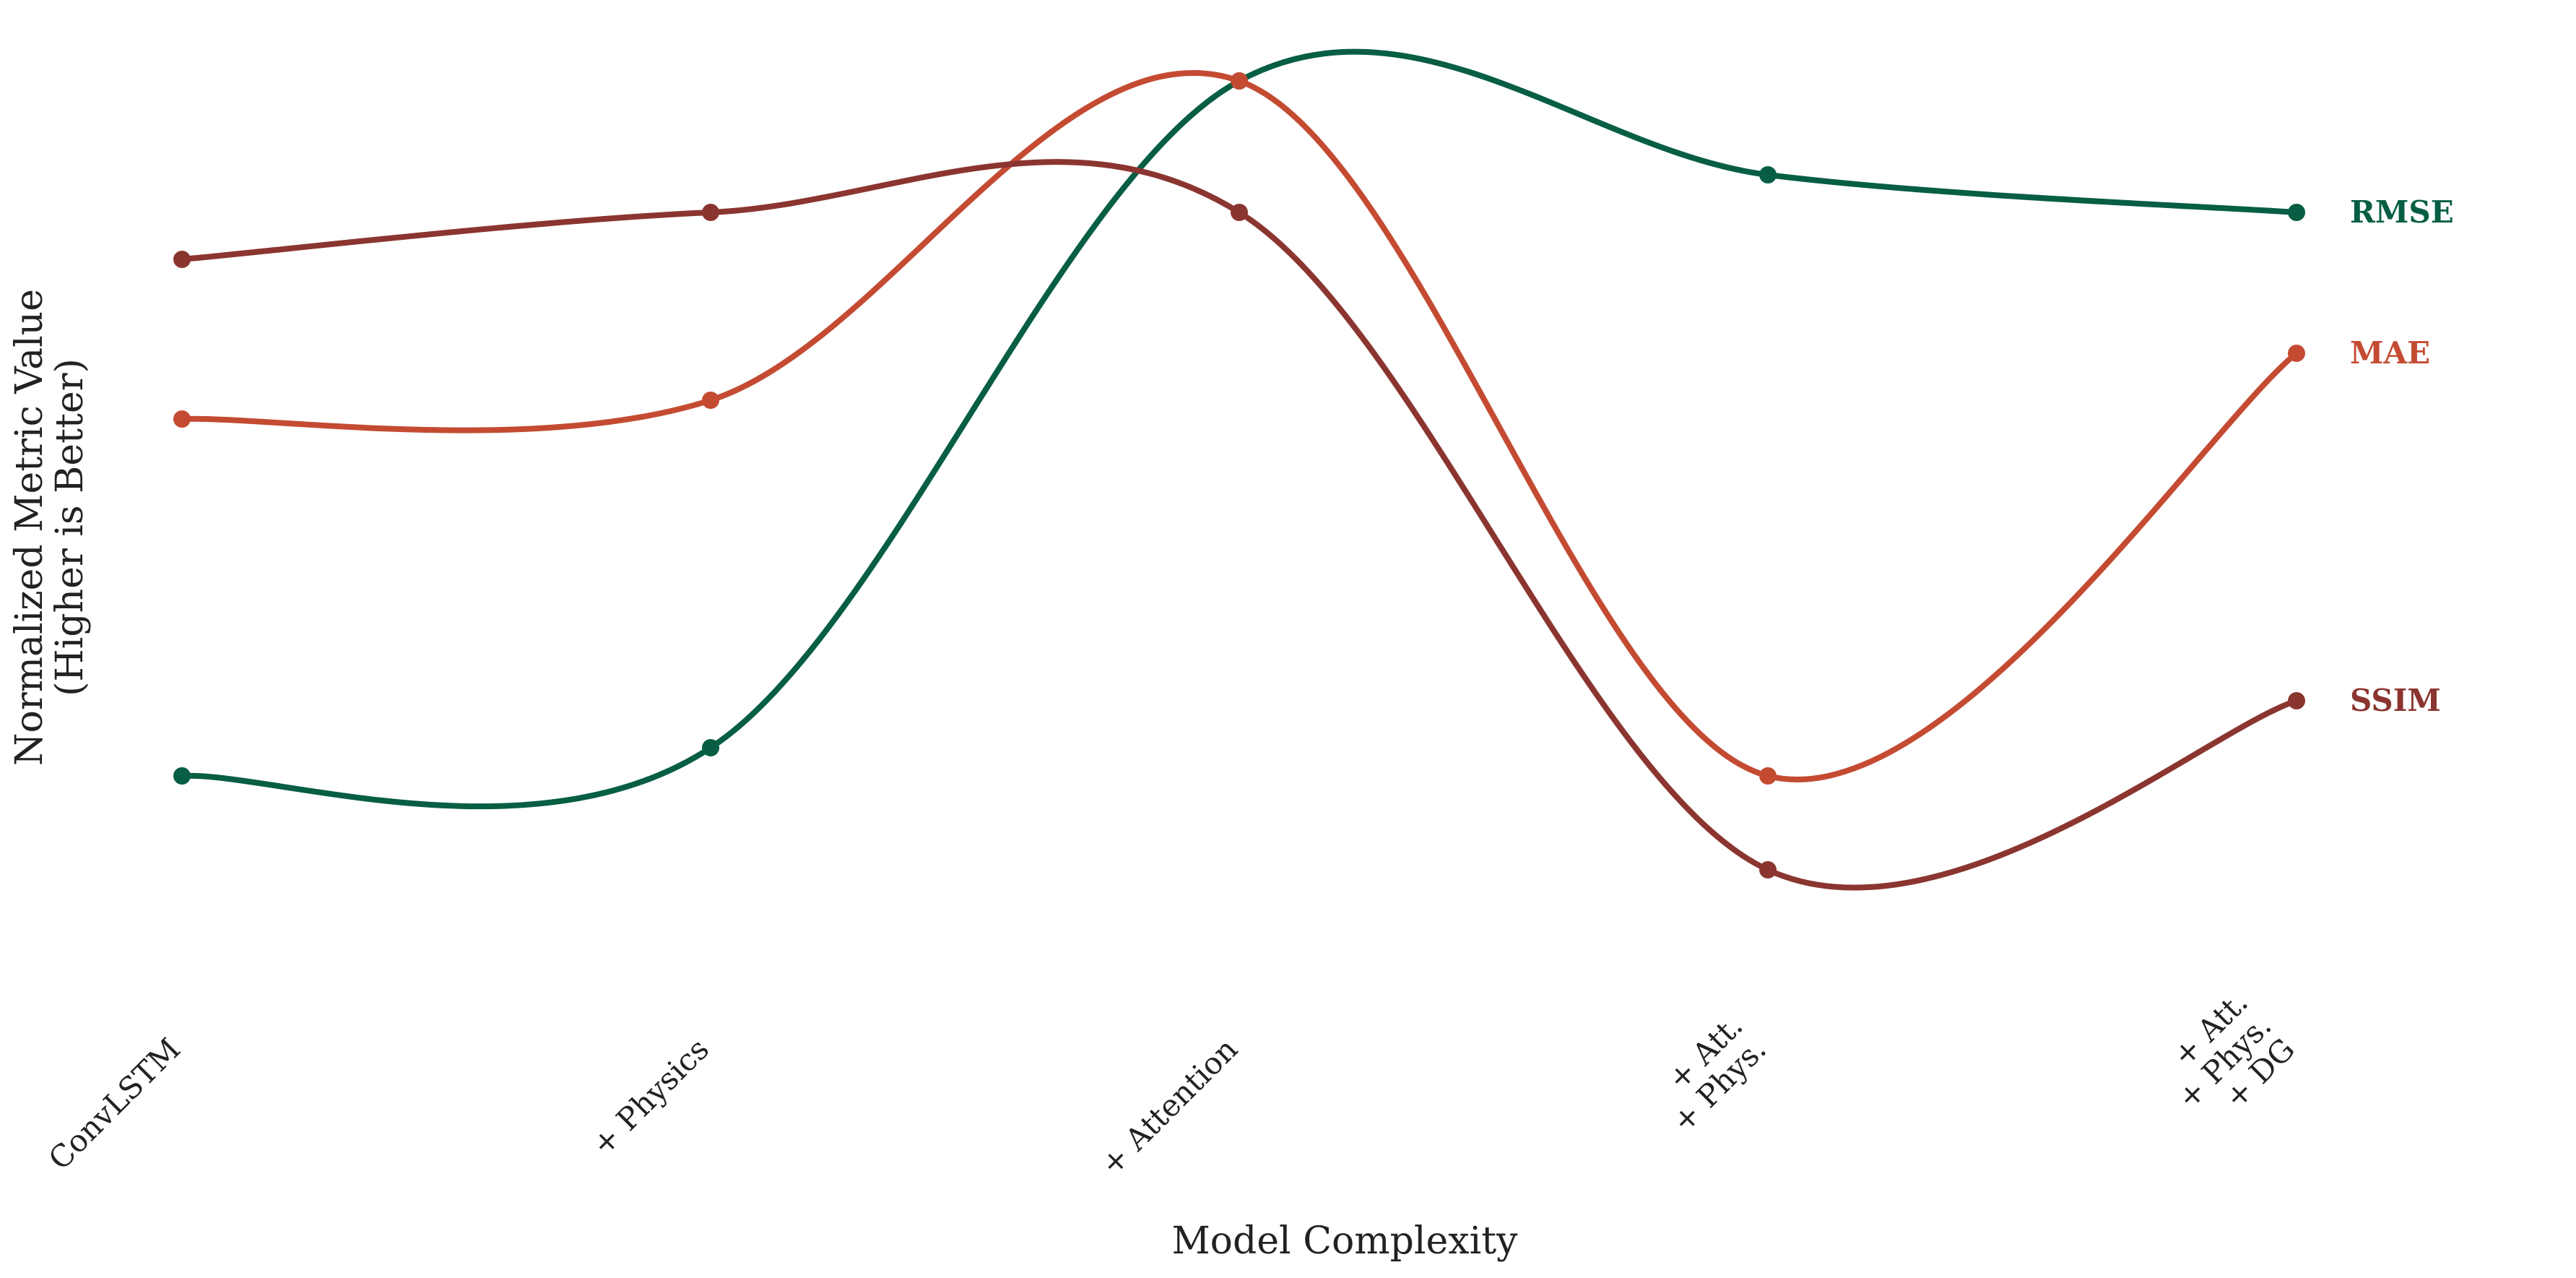 The image size is (2576, 1278). Describe the element at coordinates (29, 527) in the screenshot. I see `y-axis-title-line: Normalized Metric Value` at that location.